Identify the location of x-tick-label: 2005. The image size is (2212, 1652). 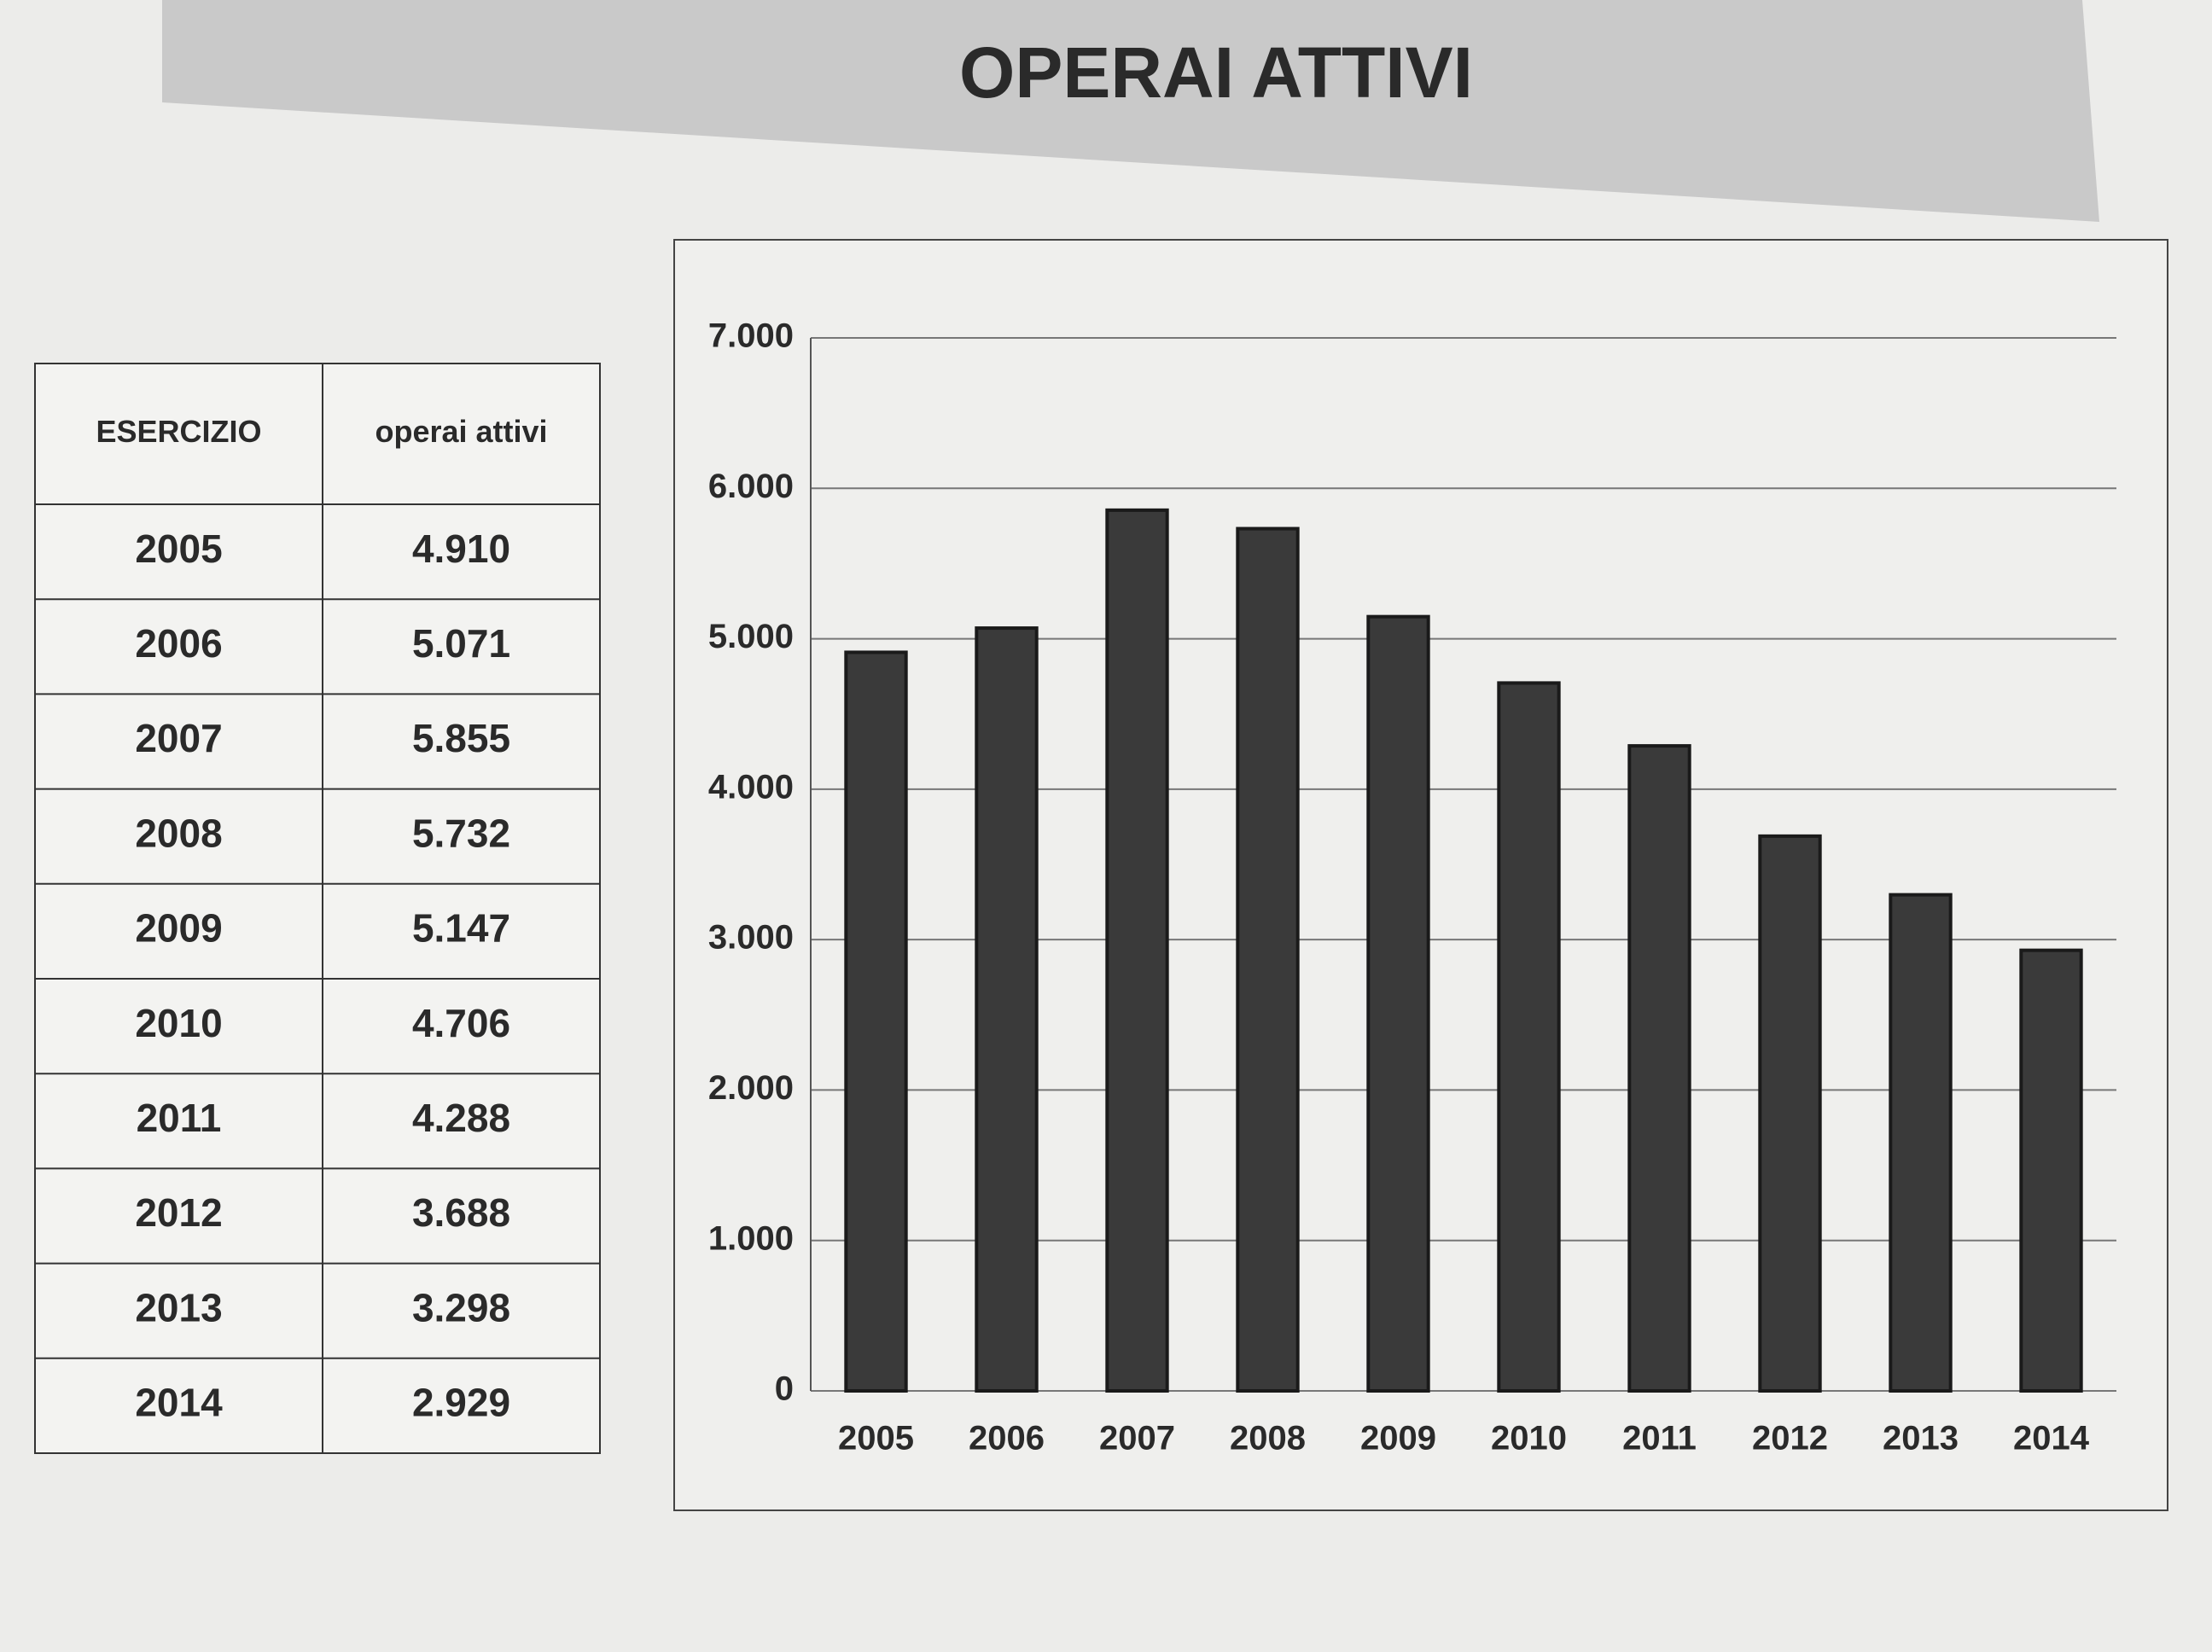
(876, 1438).